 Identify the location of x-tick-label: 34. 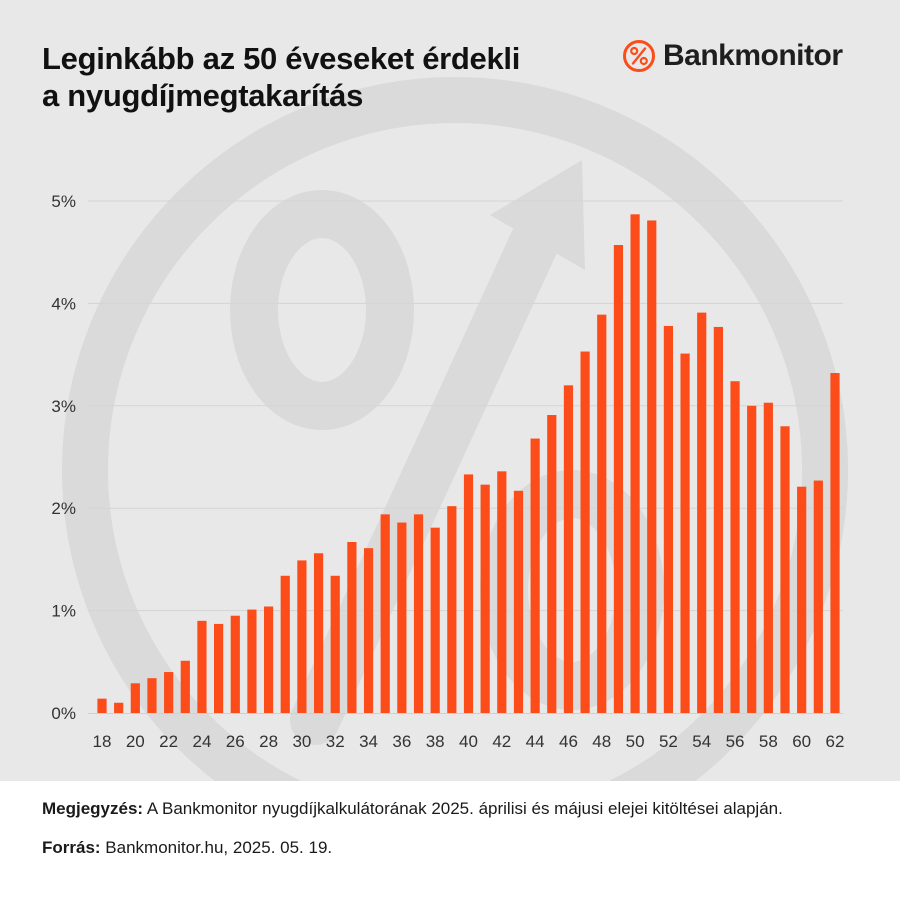
(368, 741).